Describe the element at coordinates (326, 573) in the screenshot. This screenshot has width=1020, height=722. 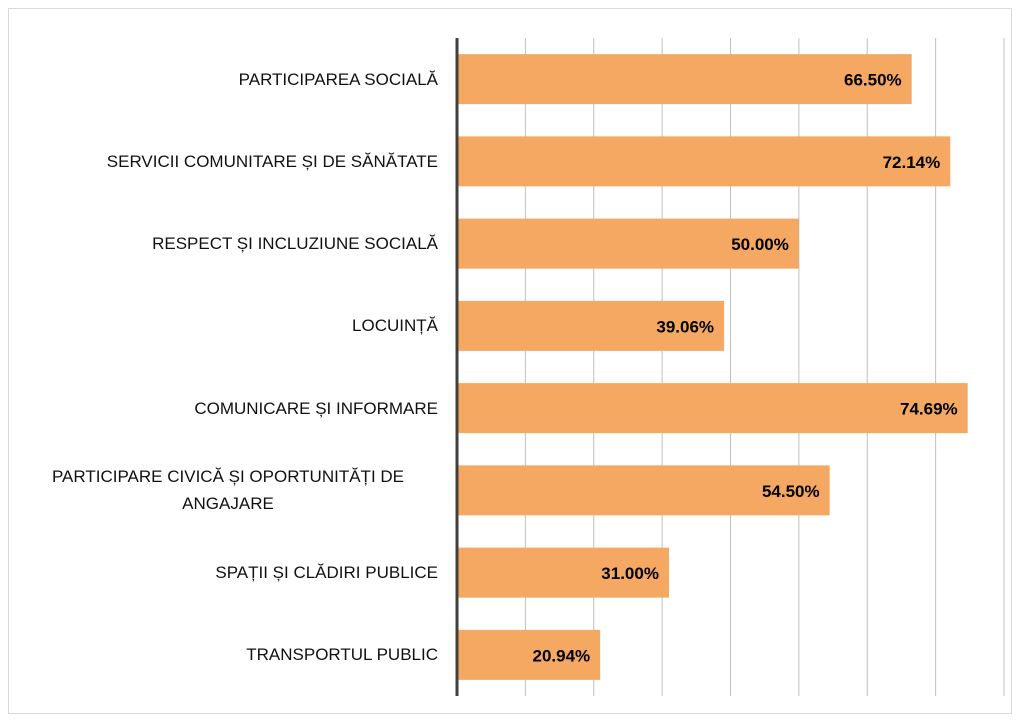
I see `category-text: SPAȚII ȘI CLĂDIRI PUBLICE` at that location.